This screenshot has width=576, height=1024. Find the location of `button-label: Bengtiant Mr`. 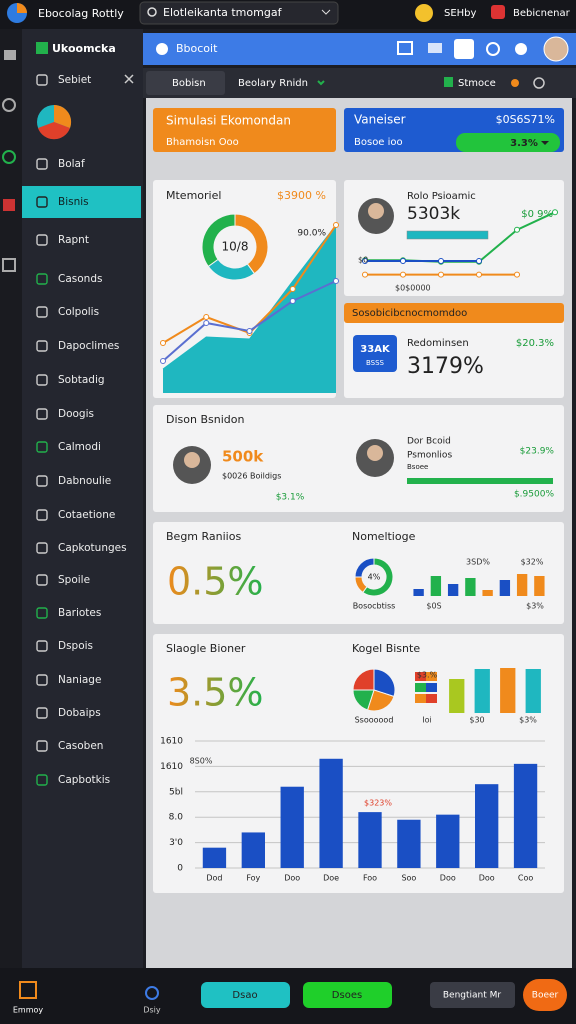

button-label: Bengtiant Mr is located at coordinates (472, 996).